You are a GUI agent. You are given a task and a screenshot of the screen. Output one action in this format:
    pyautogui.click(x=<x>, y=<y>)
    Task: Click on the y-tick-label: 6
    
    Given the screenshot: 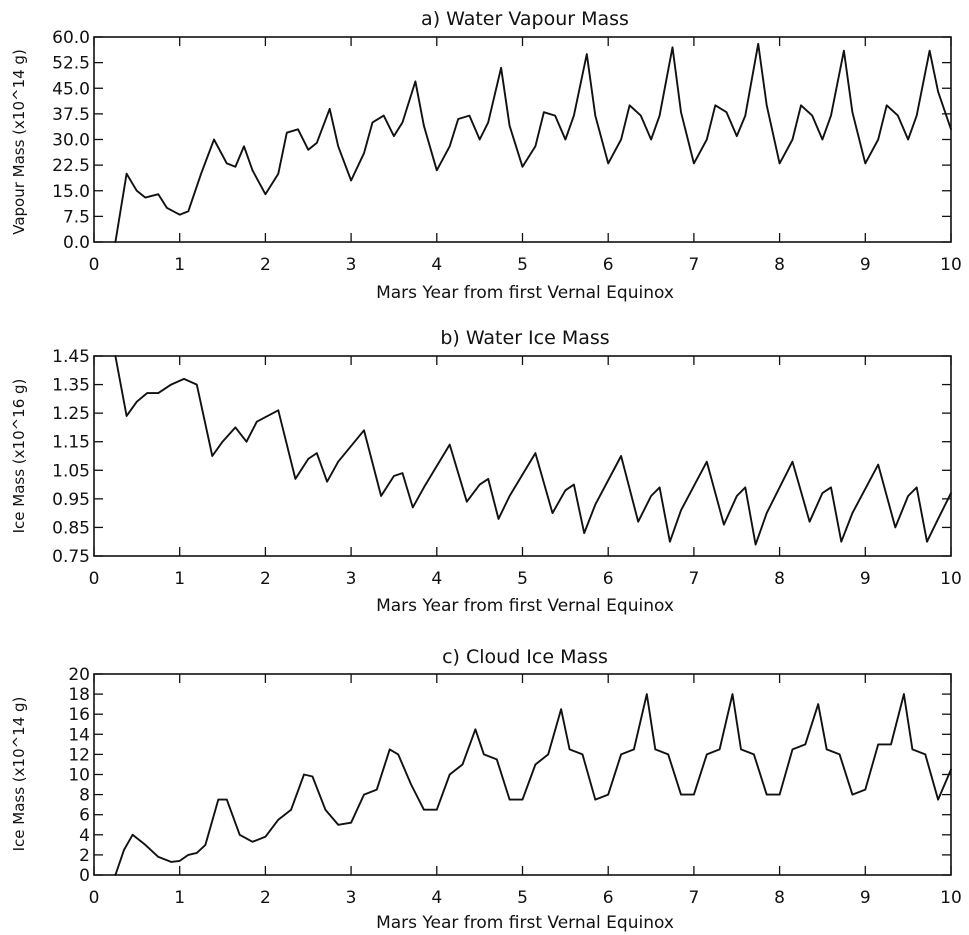 What is the action you would take?
    pyautogui.click(x=84, y=816)
    